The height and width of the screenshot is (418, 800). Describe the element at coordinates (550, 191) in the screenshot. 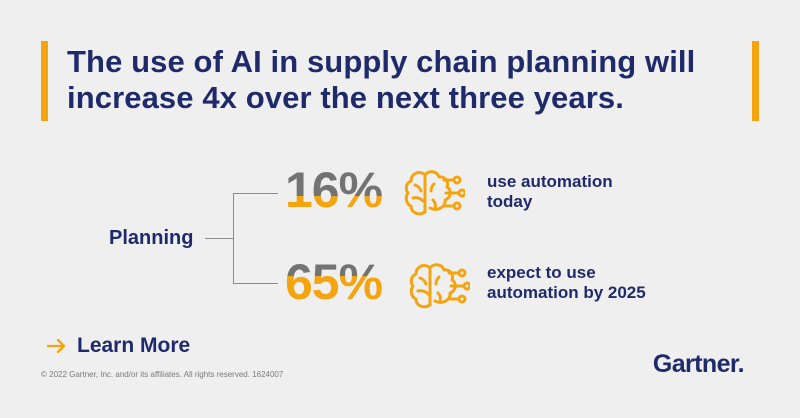

I see `stat-16-description: use automation today` at that location.